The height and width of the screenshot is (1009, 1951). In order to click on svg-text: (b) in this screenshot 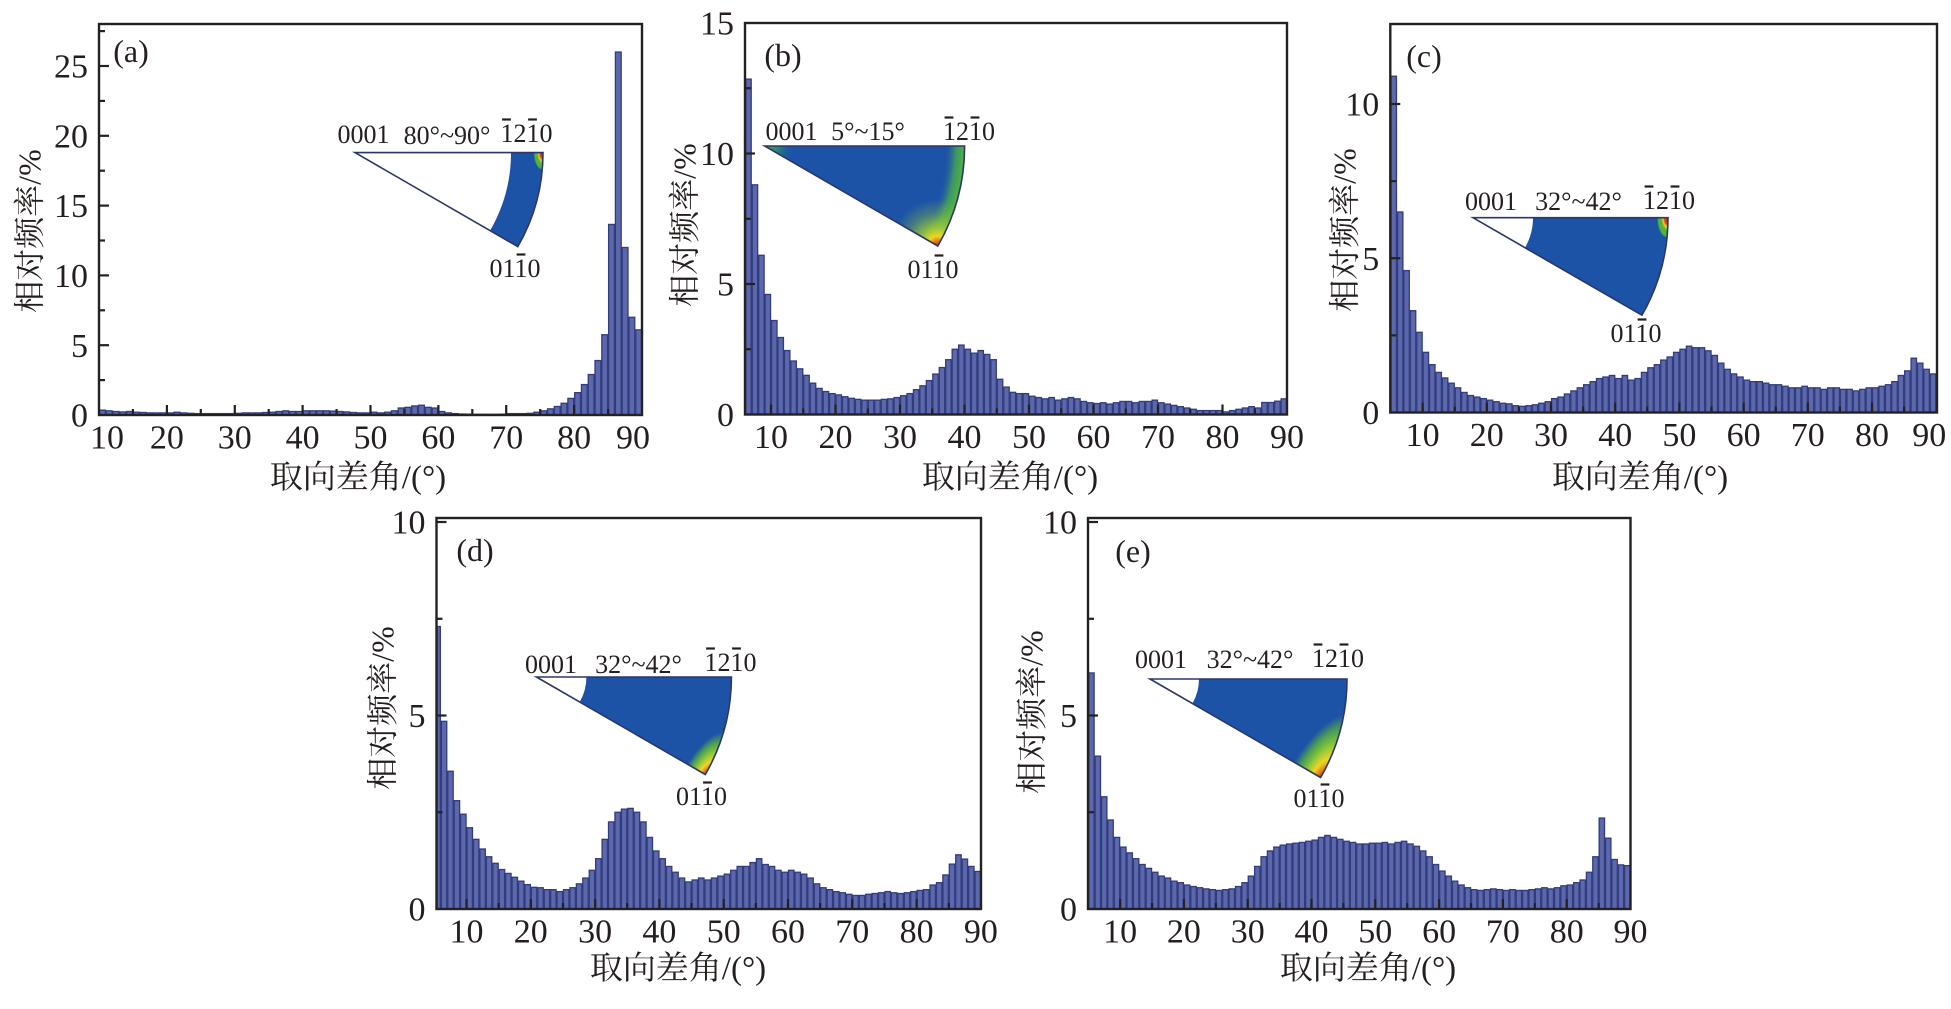, I will do `click(782, 55)`.